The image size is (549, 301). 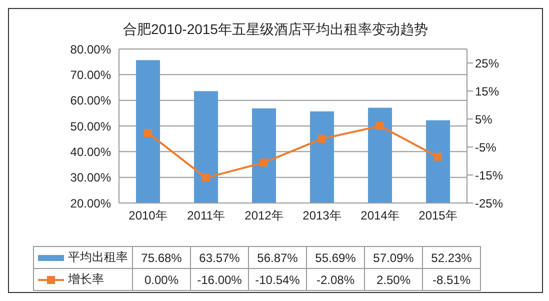 I want to click on data-label: -8.51%, so click(x=451, y=279).